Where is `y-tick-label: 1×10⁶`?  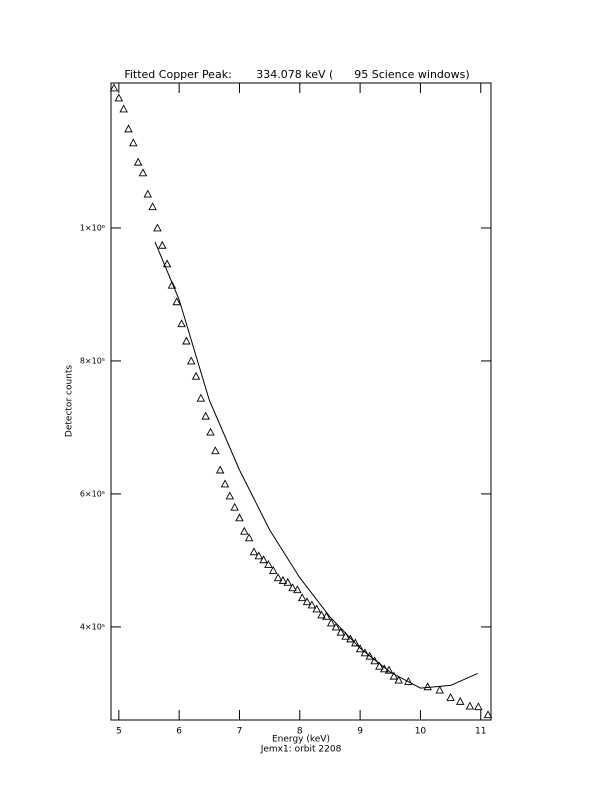 y-tick-label: 1×10⁶ is located at coordinates (92, 227).